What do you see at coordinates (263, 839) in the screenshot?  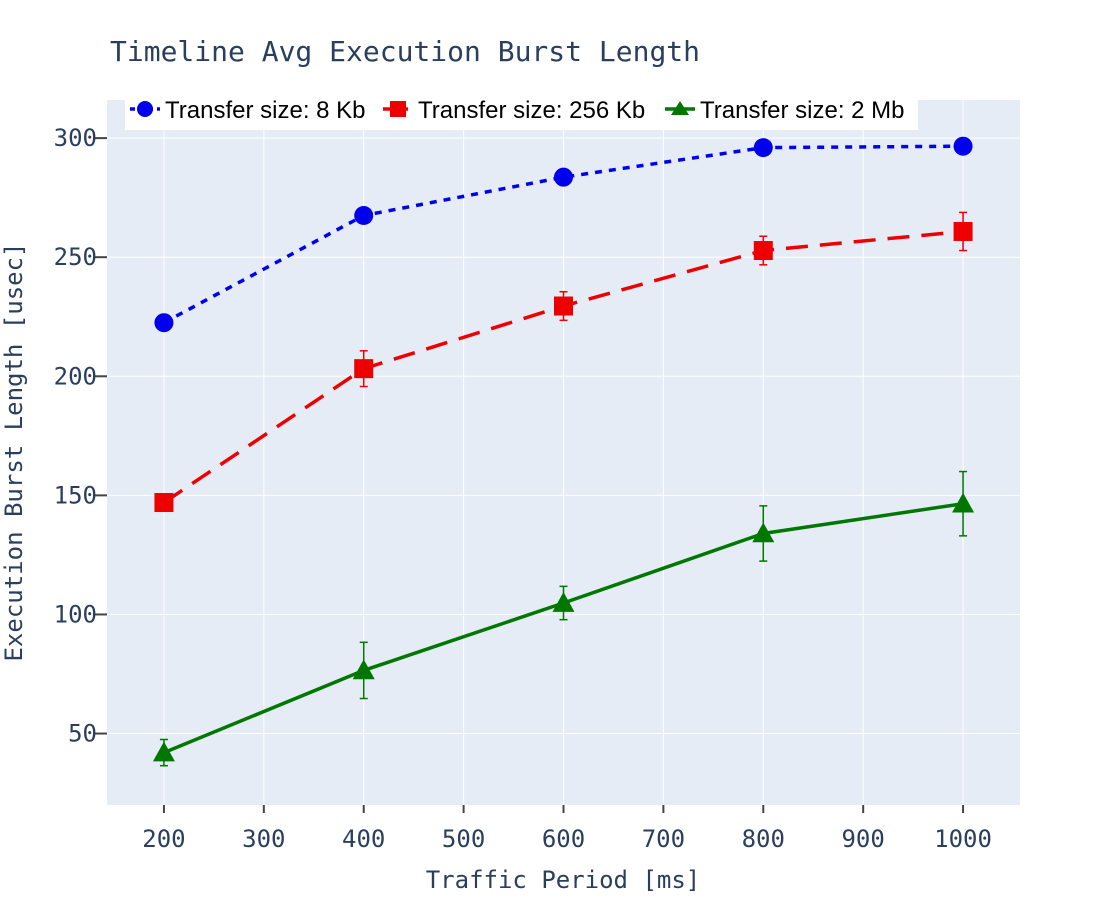 I see `x-tick-label: 300` at bounding box center [263, 839].